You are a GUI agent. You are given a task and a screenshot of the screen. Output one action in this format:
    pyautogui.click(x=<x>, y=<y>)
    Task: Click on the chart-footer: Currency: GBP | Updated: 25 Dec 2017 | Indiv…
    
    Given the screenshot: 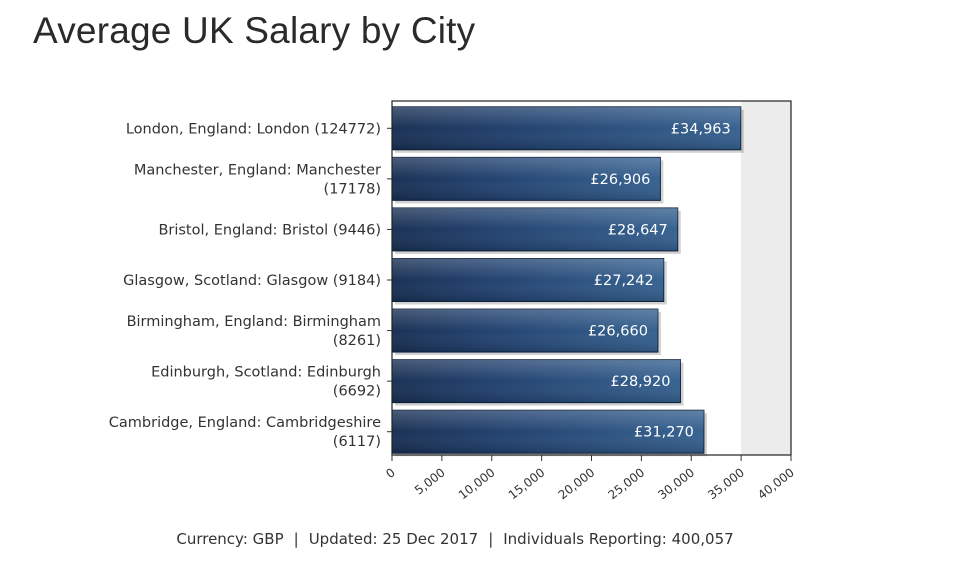 What is the action you would take?
    pyautogui.click(x=455, y=539)
    